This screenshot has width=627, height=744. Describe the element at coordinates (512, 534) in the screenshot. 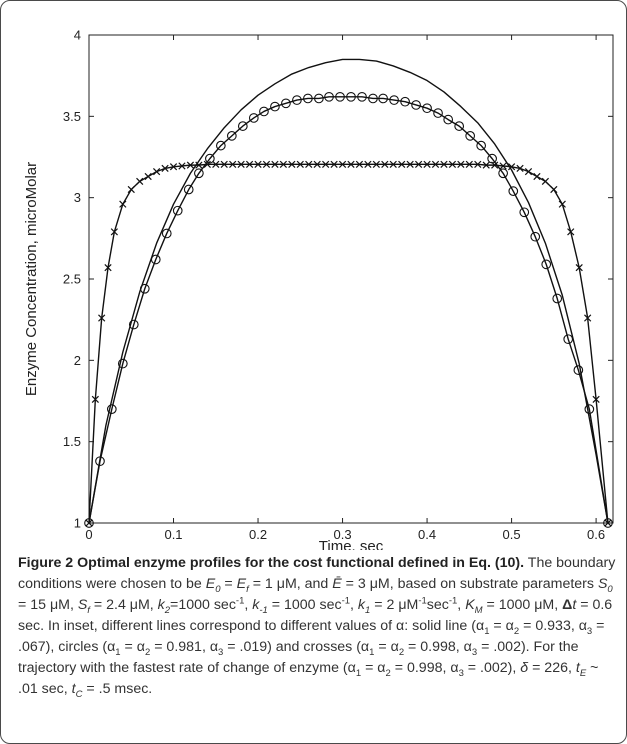

I see `x-tick-label: 0.5` at that location.